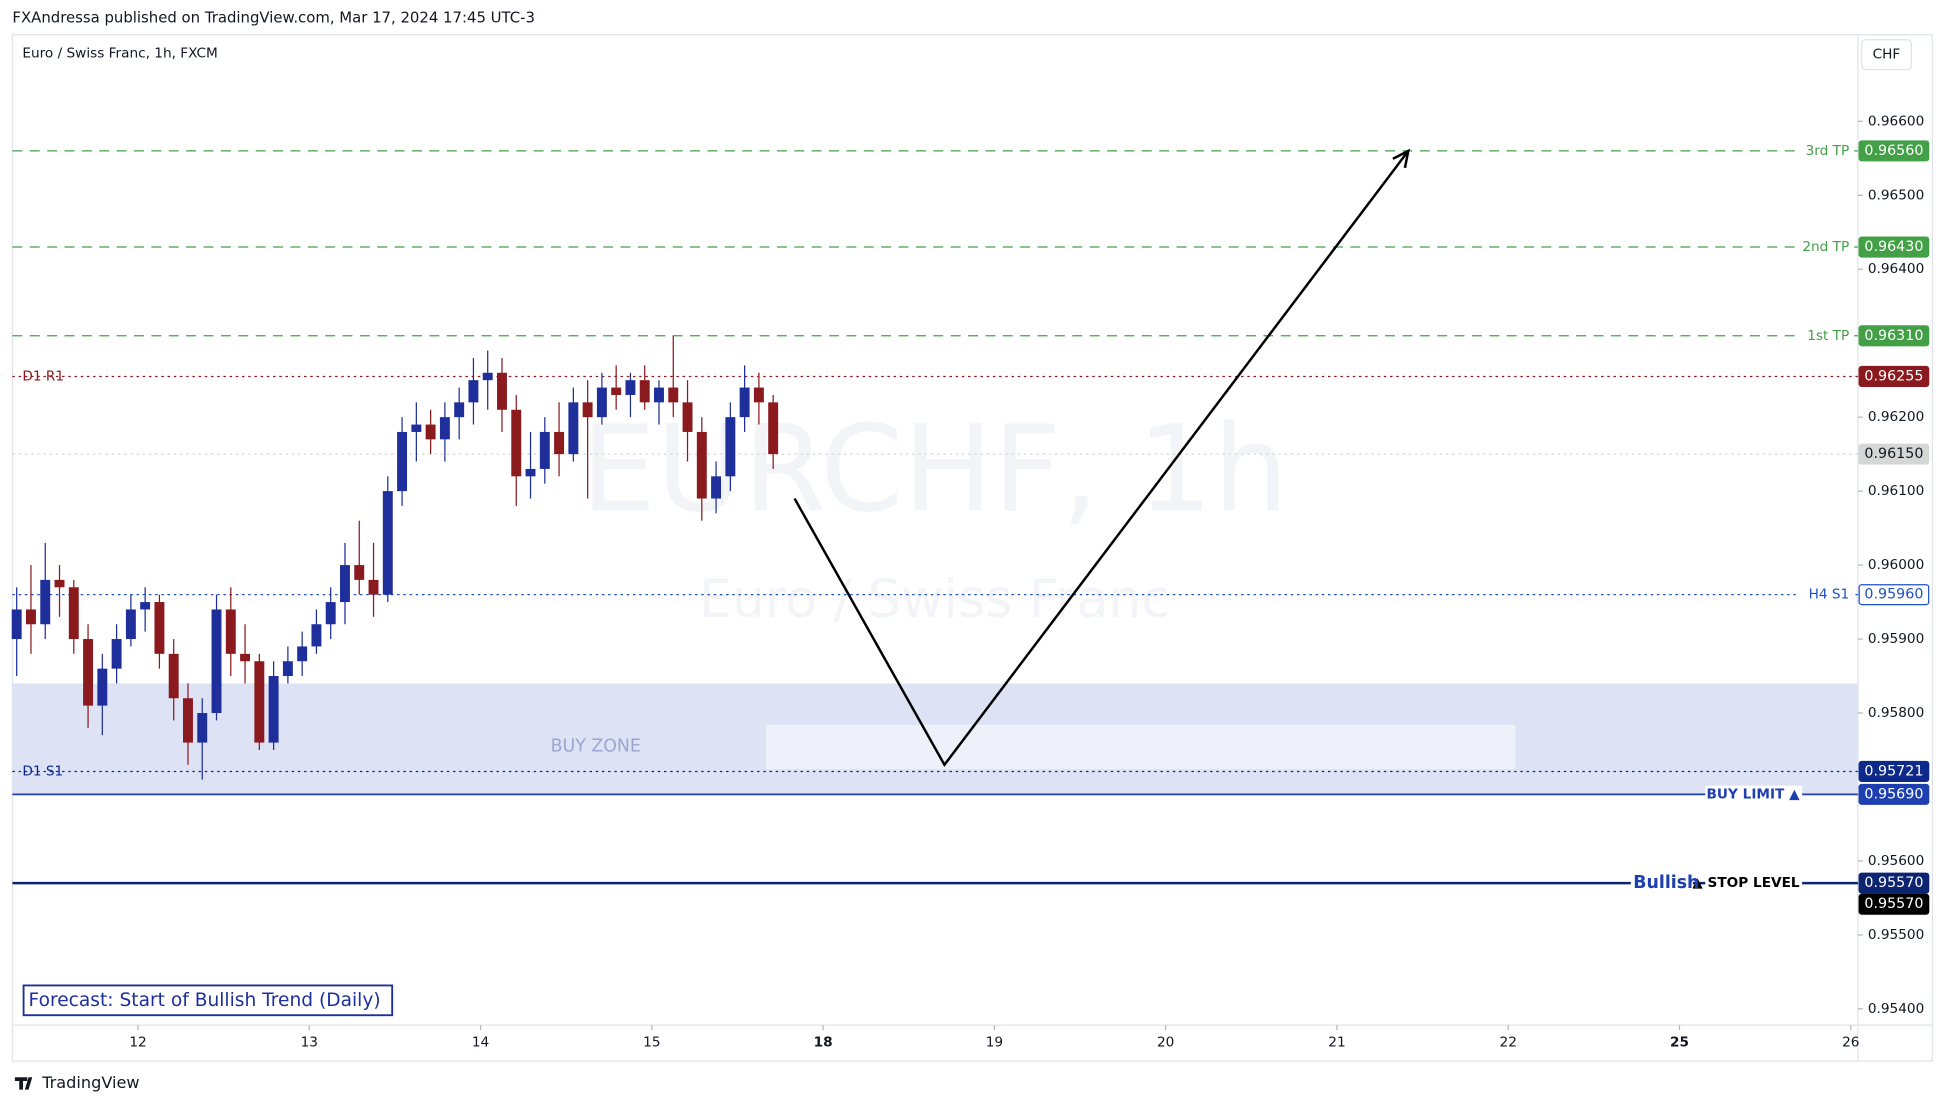 The image size is (1946, 1105). Describe the element at coordinates (1896, 195) in the screenshot. I see `y-tick-label: 0.96500` at that location.